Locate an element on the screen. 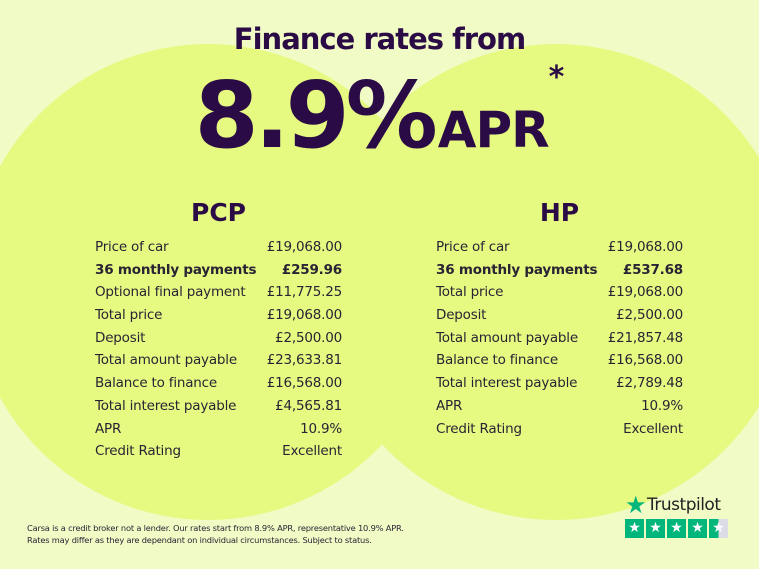  table-row: 36 monthly payments £537.68 is located at coordinates (559, 270).